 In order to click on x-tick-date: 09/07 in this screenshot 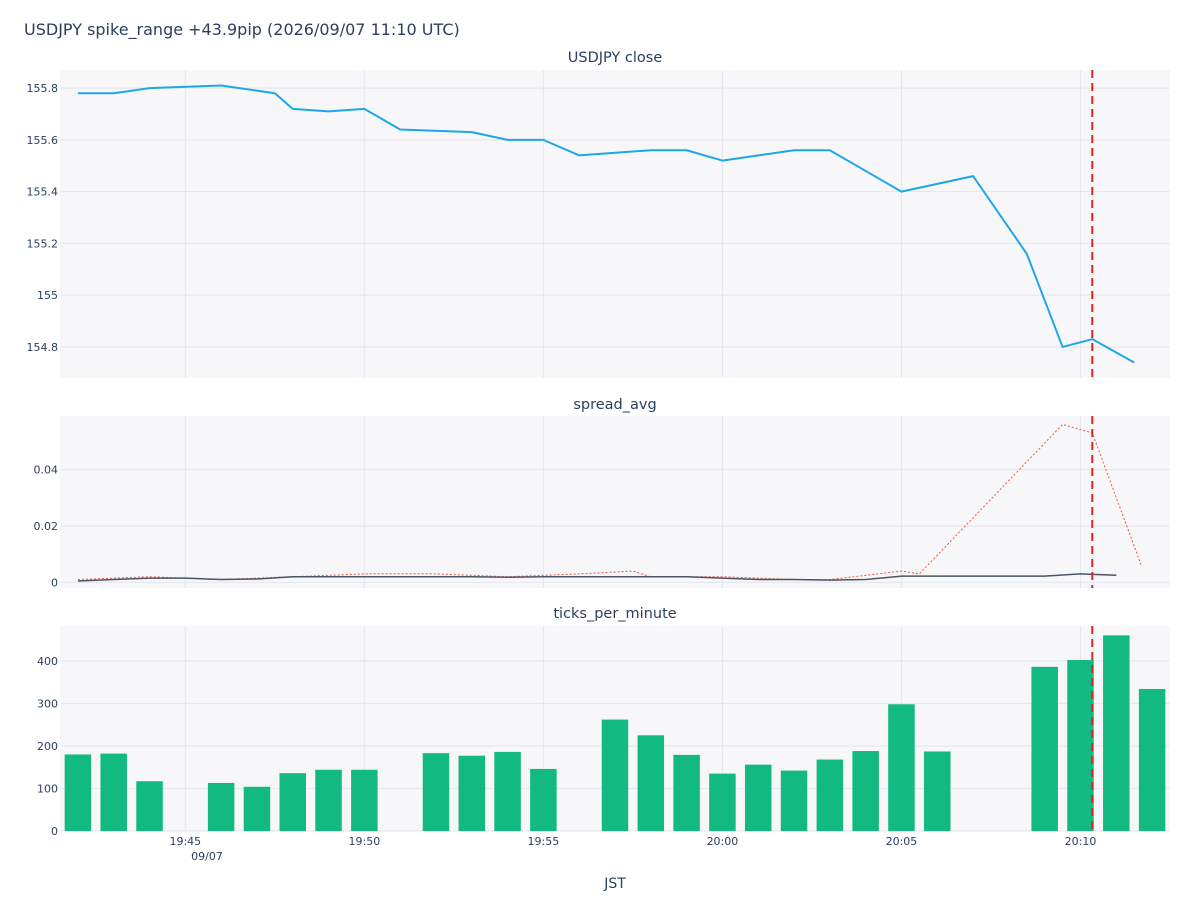, I will do `click(207, 856)`.